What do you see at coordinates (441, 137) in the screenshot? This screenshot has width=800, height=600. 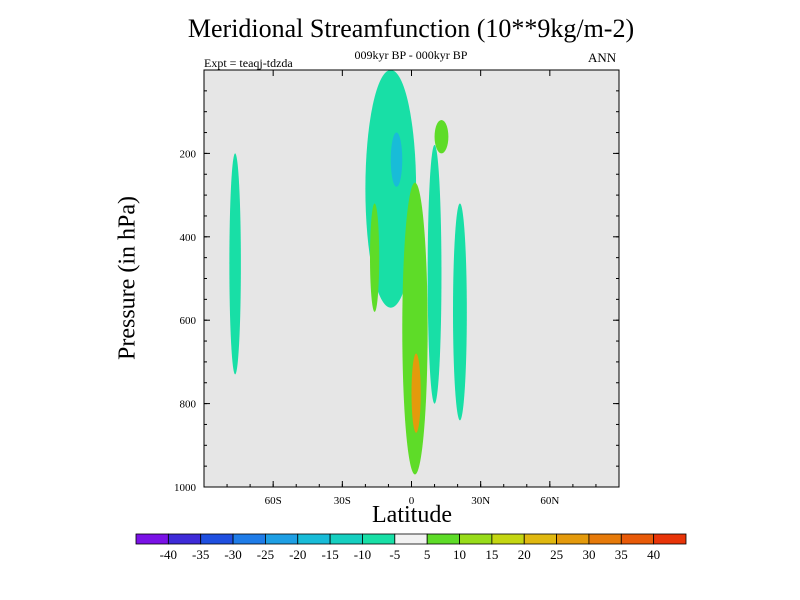 I see `upper-pos-blob` at bounding box center [441, 137].